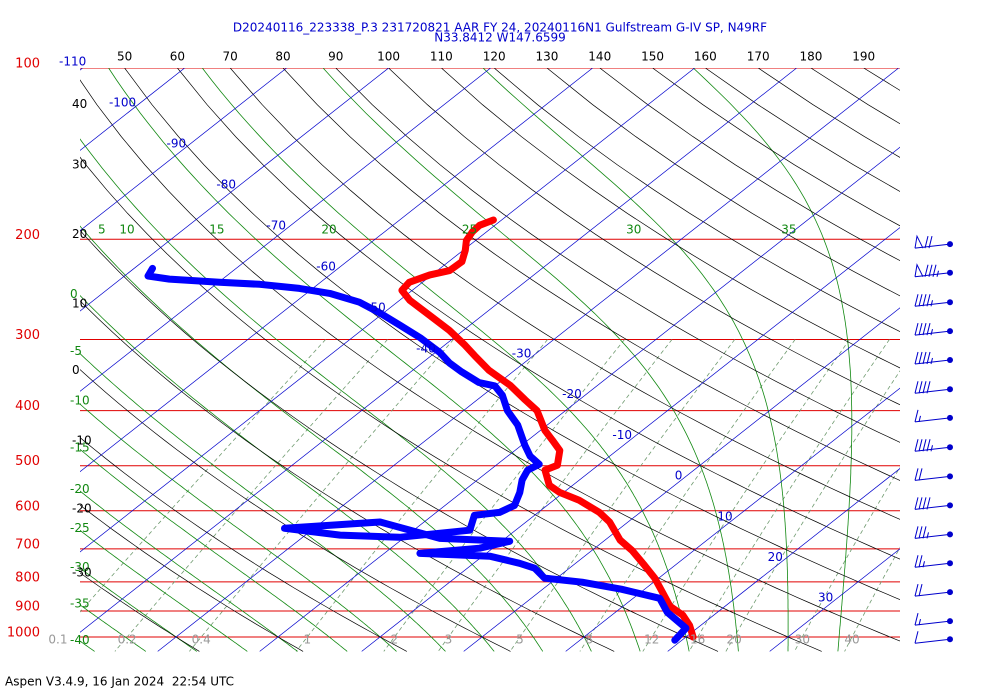 The image size is (1000, 700). What do you see at coordinates (27, 606) in the screenshot?
I see `pressure-label: 900` at bounding box center [27, 606].